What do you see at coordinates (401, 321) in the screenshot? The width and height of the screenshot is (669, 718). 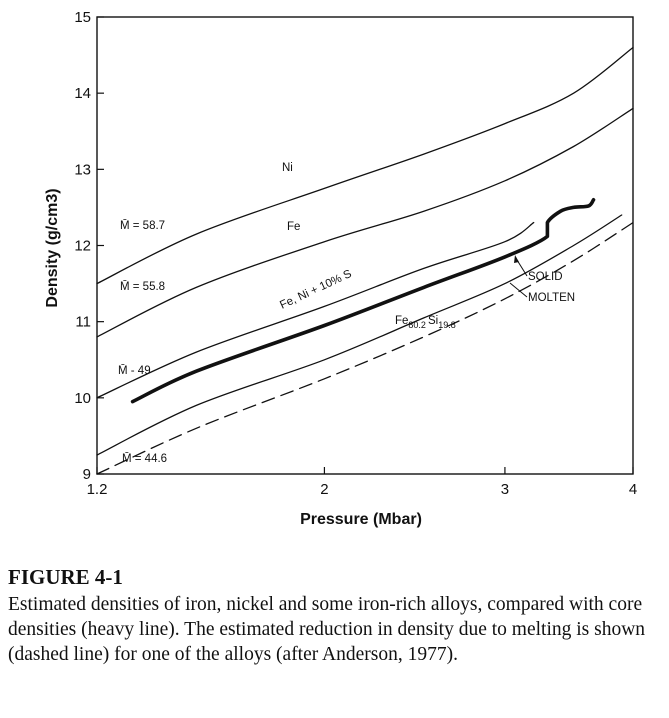 I see `label-fe-si-base: Fe` at bounding box center [401, 321].